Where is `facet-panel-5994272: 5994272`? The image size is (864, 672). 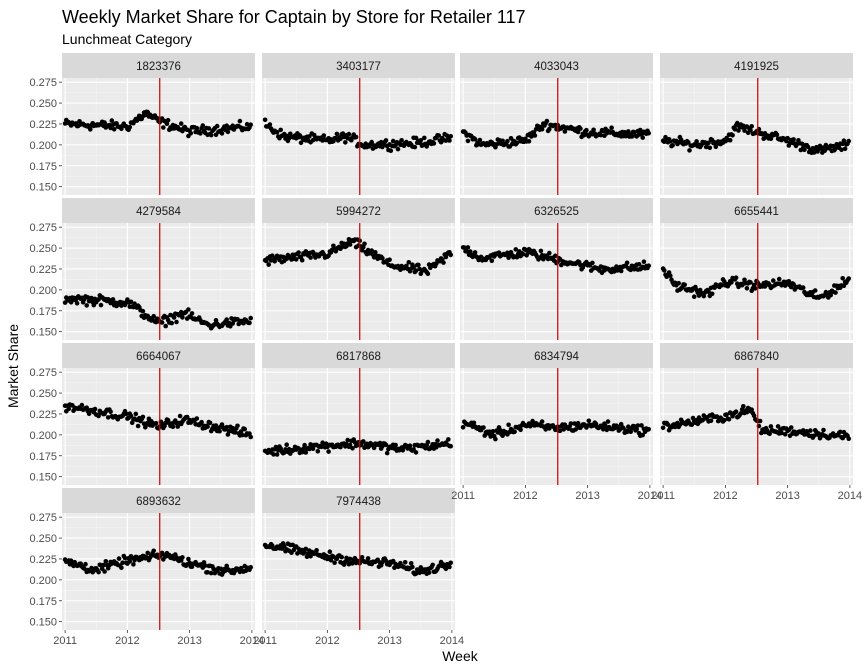 facet-panel-5994272: 5994272 is located at coordinates (358, 269).